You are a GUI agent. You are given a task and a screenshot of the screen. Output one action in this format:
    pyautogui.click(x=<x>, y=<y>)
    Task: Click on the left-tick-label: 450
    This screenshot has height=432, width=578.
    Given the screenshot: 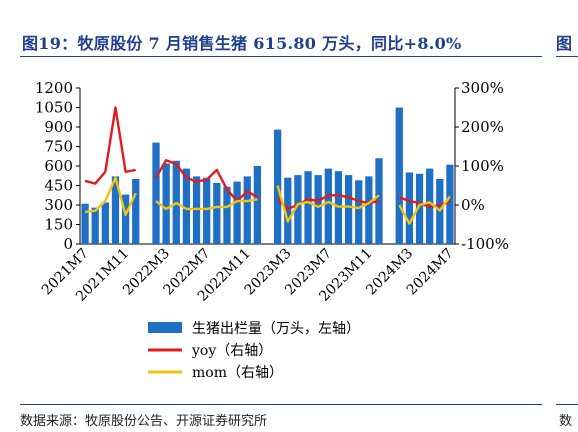 What is the action you would take?
    pyautogui.click(x=58, y=186)
    